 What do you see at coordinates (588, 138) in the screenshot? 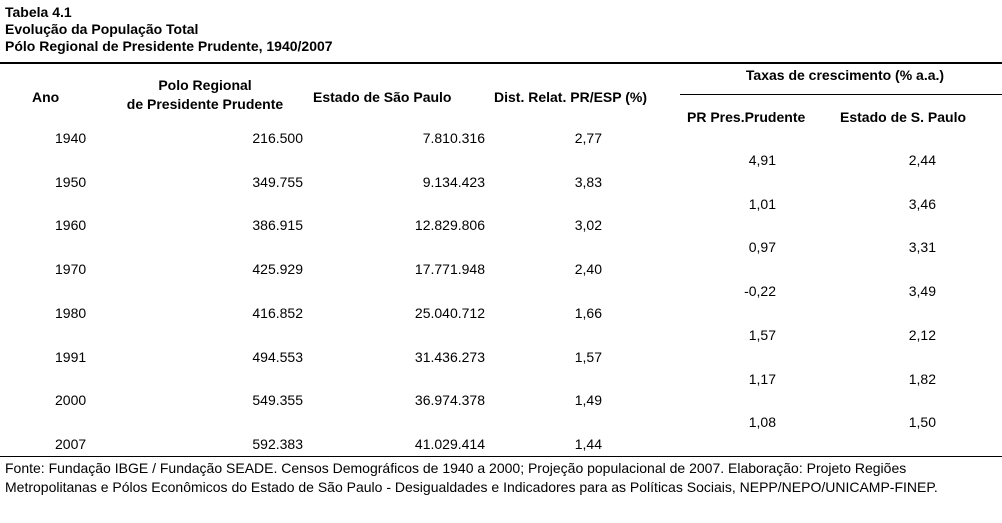
I see `table-cell-dist: 2,77` at bounding box center [588, 138].